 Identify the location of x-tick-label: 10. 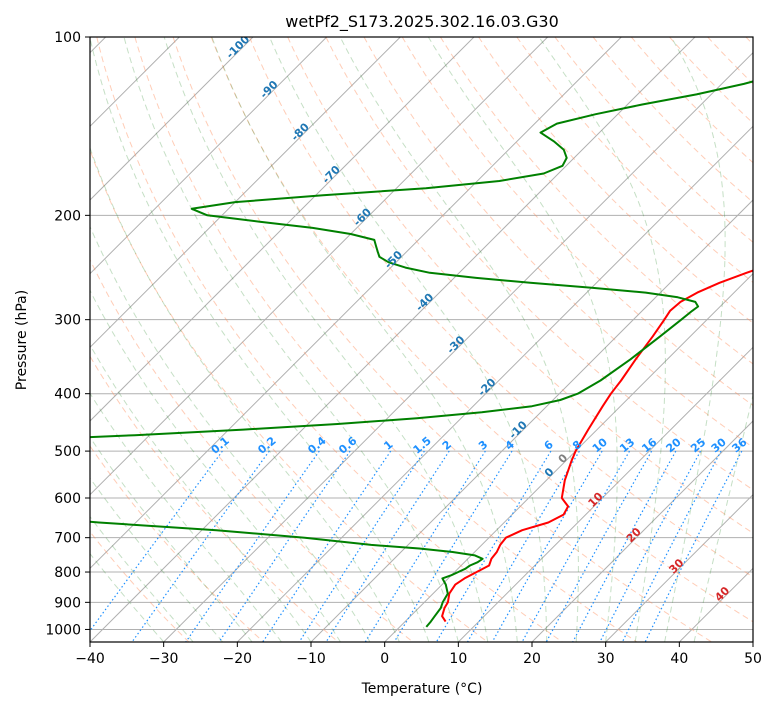
(458, 659).